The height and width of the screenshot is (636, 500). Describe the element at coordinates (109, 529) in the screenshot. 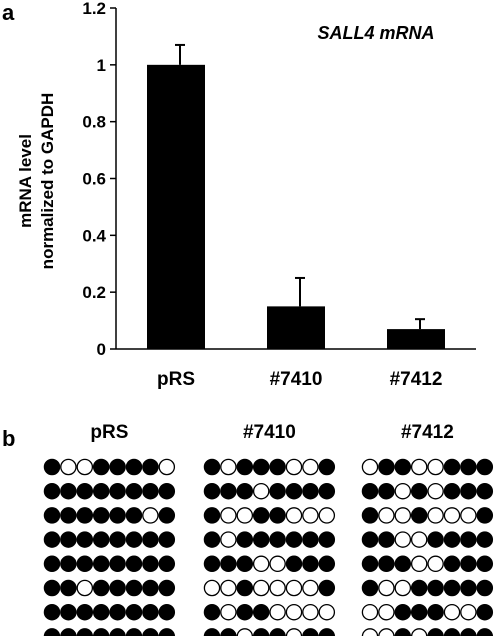

I see `methylation-group: pRS` at that location.